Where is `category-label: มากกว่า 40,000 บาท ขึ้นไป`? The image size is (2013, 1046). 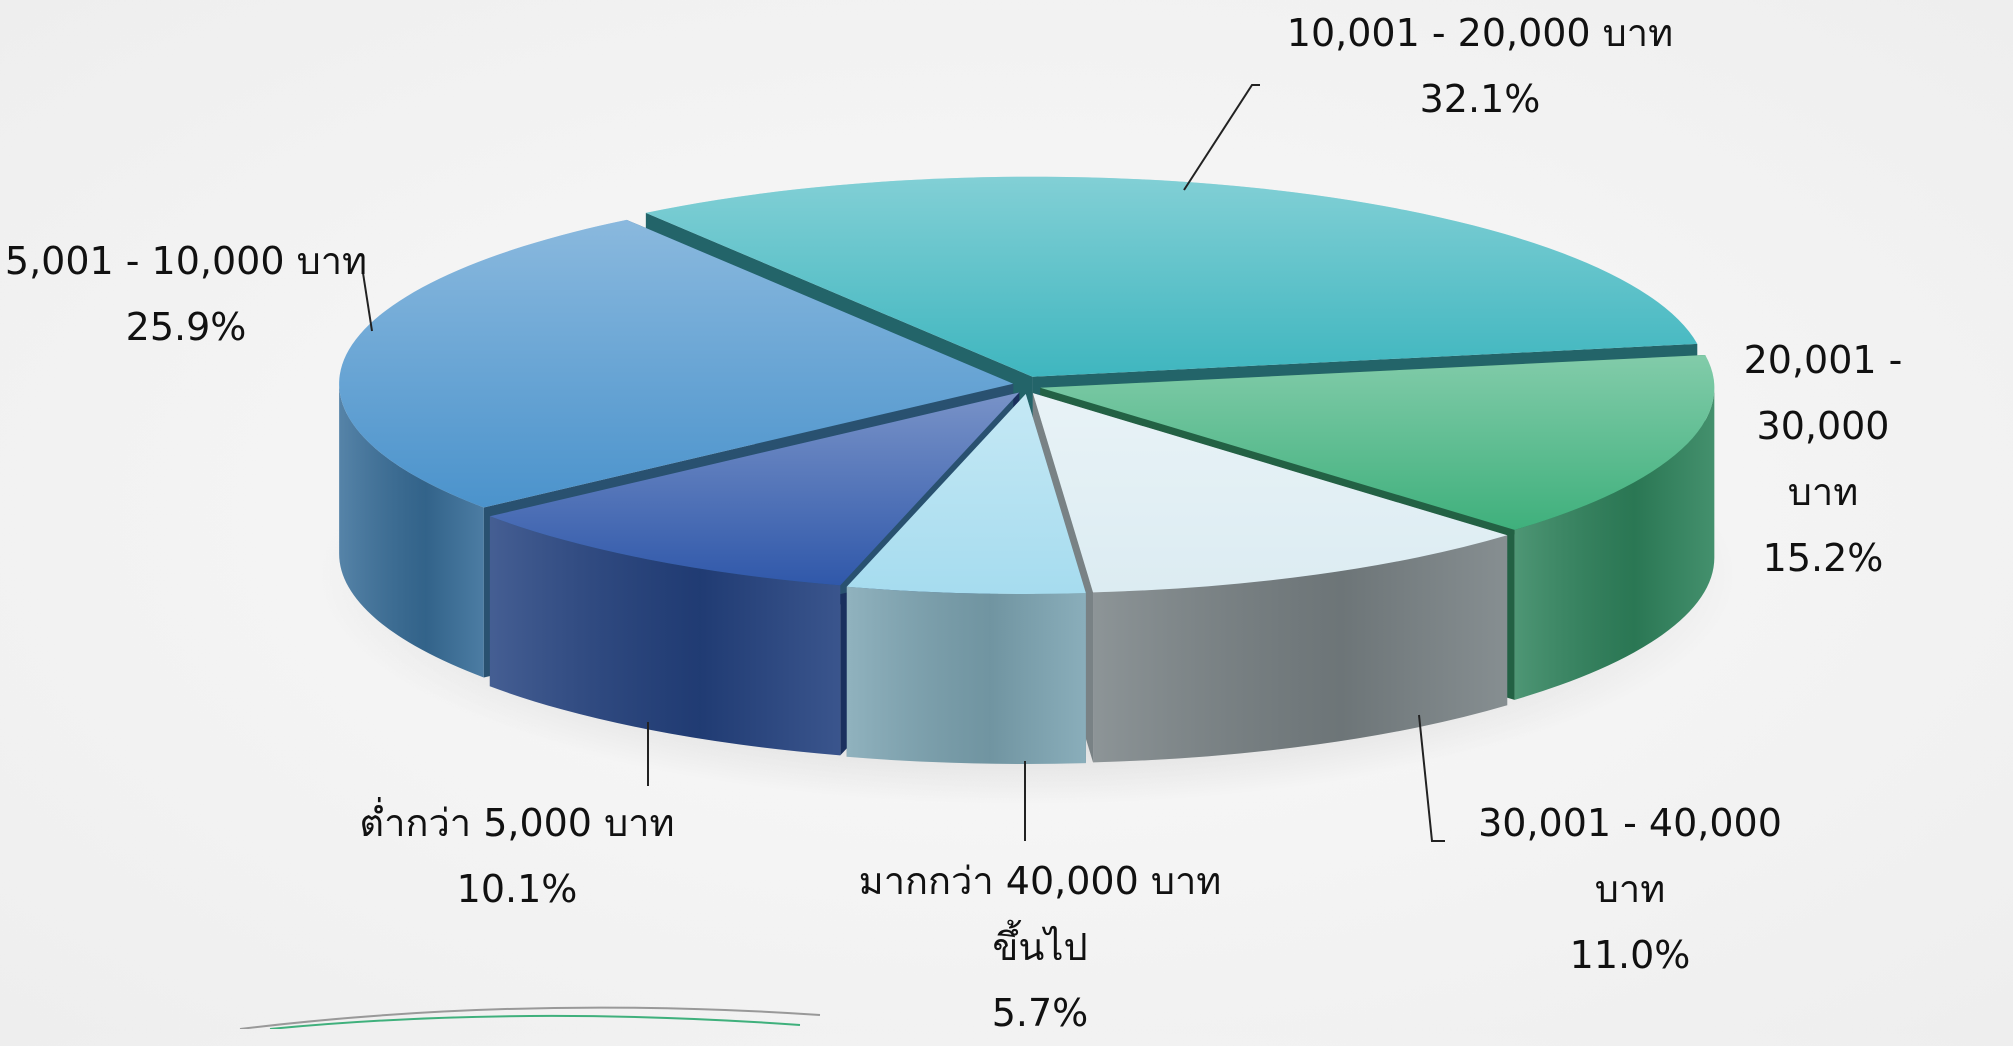
category-label: มากกว่า 40,000 บาท ขึ้นไป is located at coordinates (1040, 914).